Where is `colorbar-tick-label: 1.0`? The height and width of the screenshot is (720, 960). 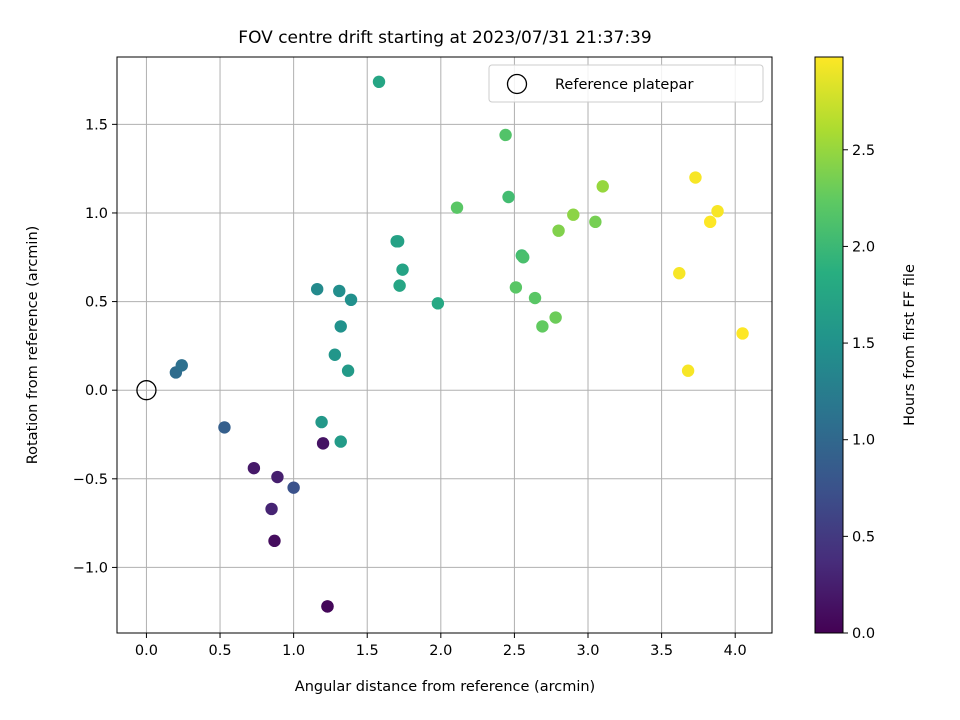 colorbar-tick-label: 1.0 is located at coordinates (863, 441).